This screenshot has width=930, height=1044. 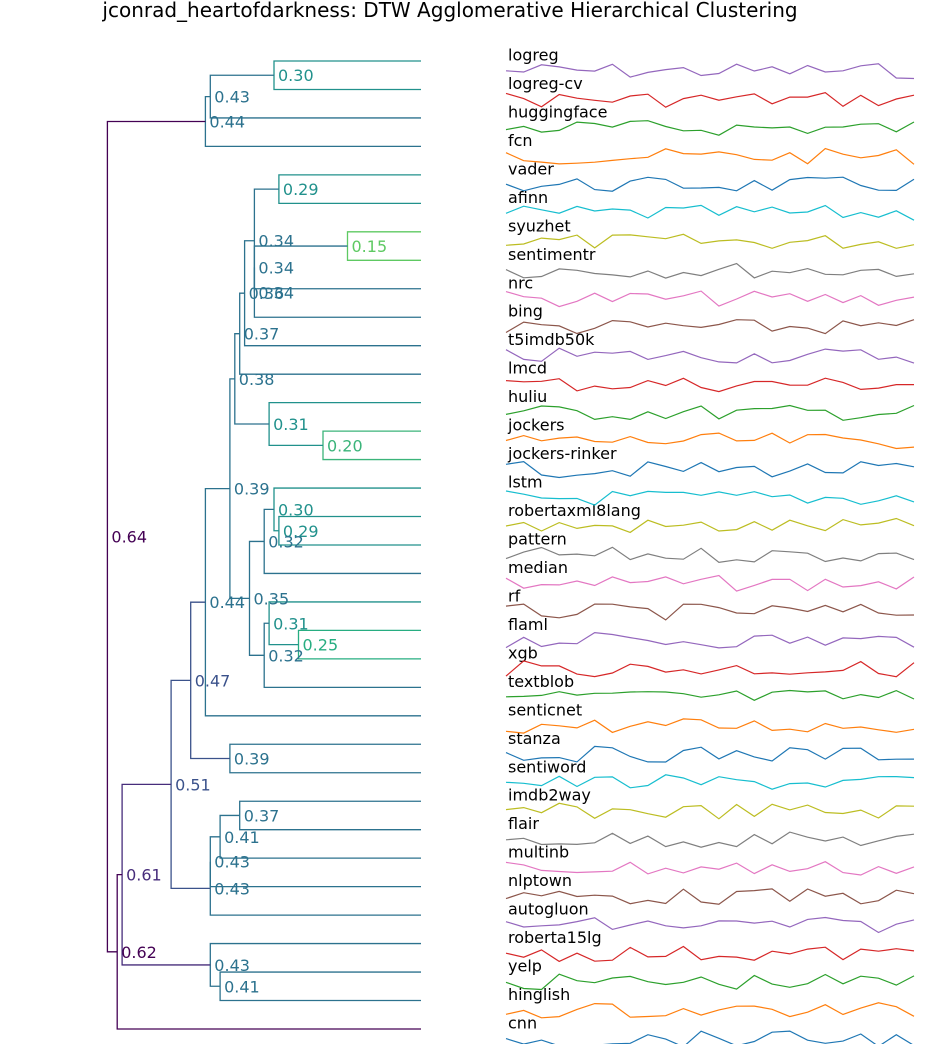 What do you see at coordinates (522, 1022) in the screenshot?
I see `leaf-label: cnn` at bounding box center [522, 1022].